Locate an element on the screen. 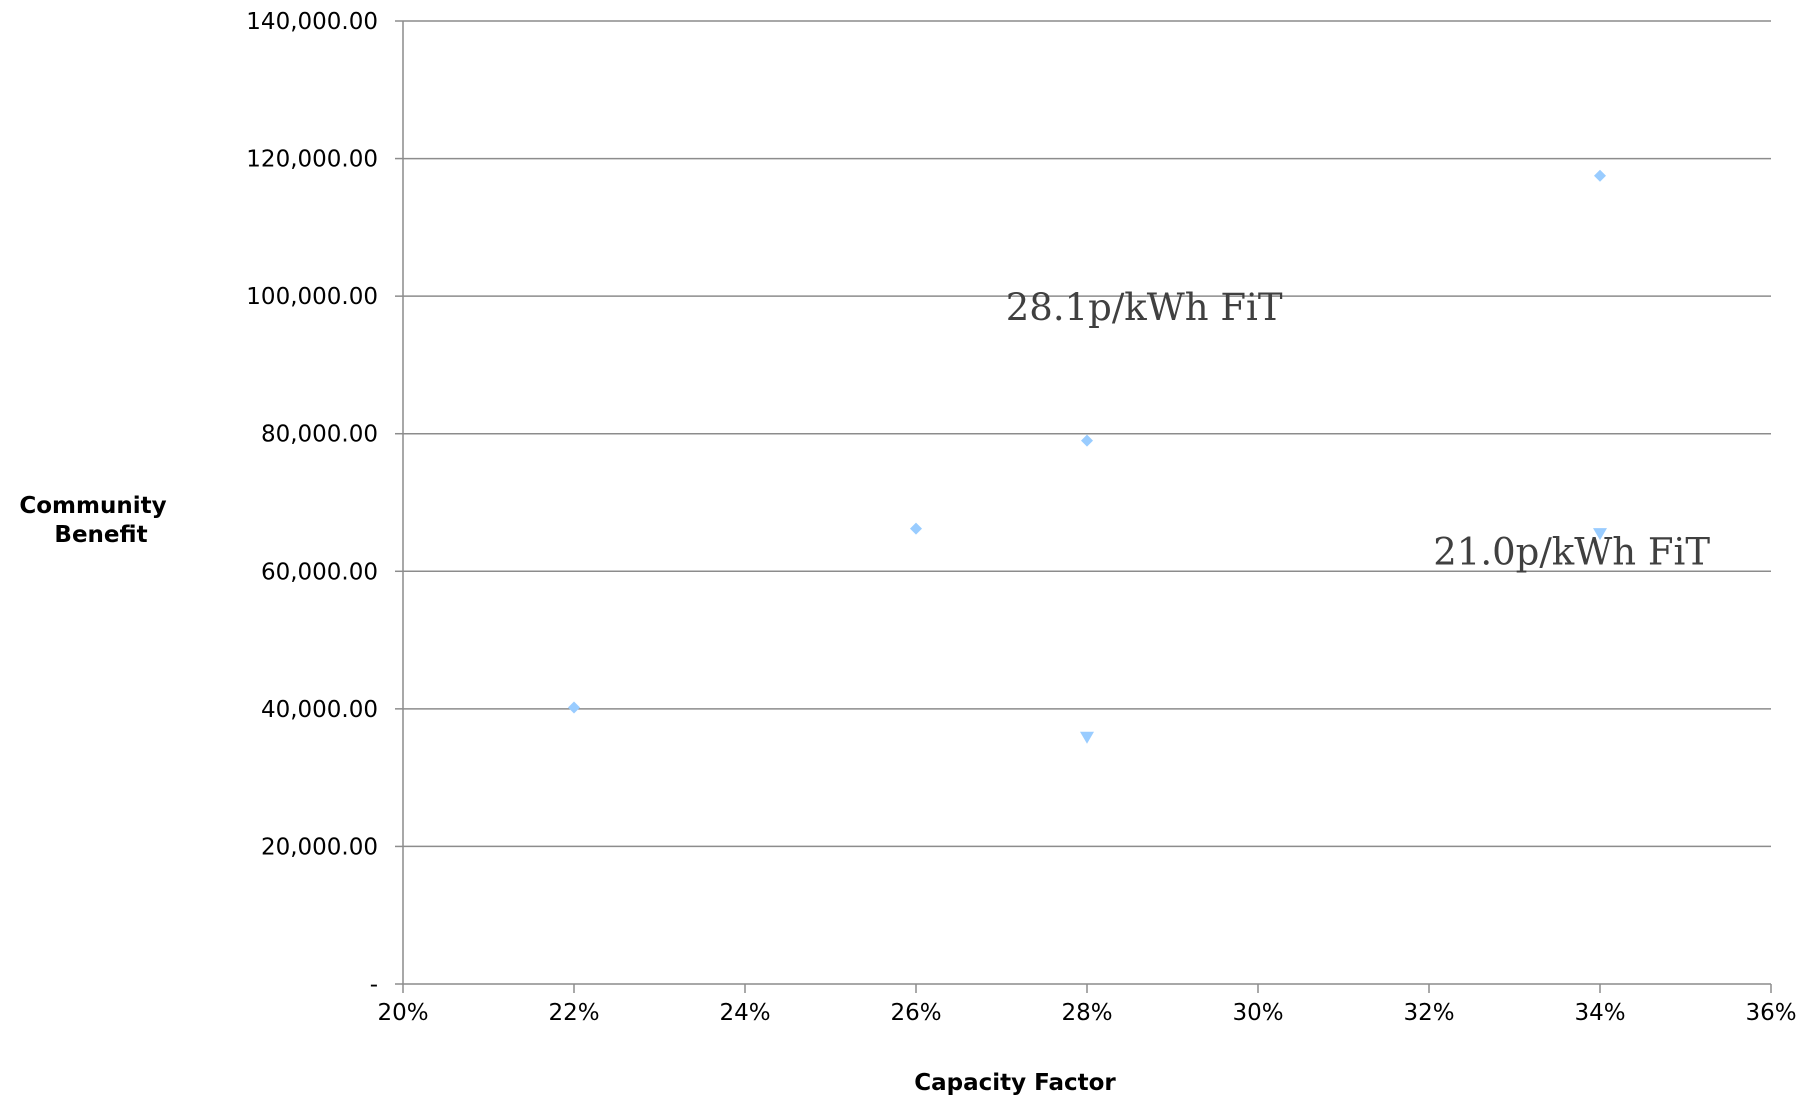  x-tick-label: 36% is located at coordinates (1770, 1013).